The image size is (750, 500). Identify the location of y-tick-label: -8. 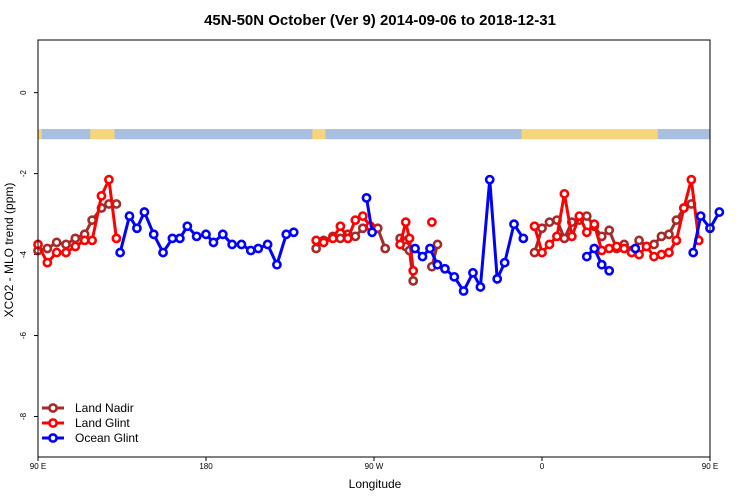
(23, 416).